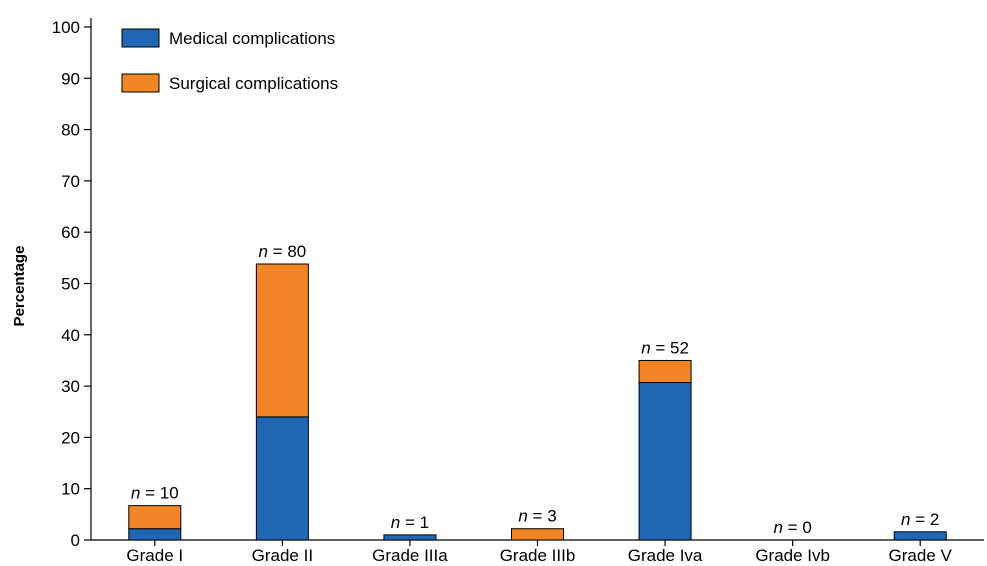  I want to click on y-ticks: 0 10 20 30 40 50 60 70 80 90 100, so click(71, 284).